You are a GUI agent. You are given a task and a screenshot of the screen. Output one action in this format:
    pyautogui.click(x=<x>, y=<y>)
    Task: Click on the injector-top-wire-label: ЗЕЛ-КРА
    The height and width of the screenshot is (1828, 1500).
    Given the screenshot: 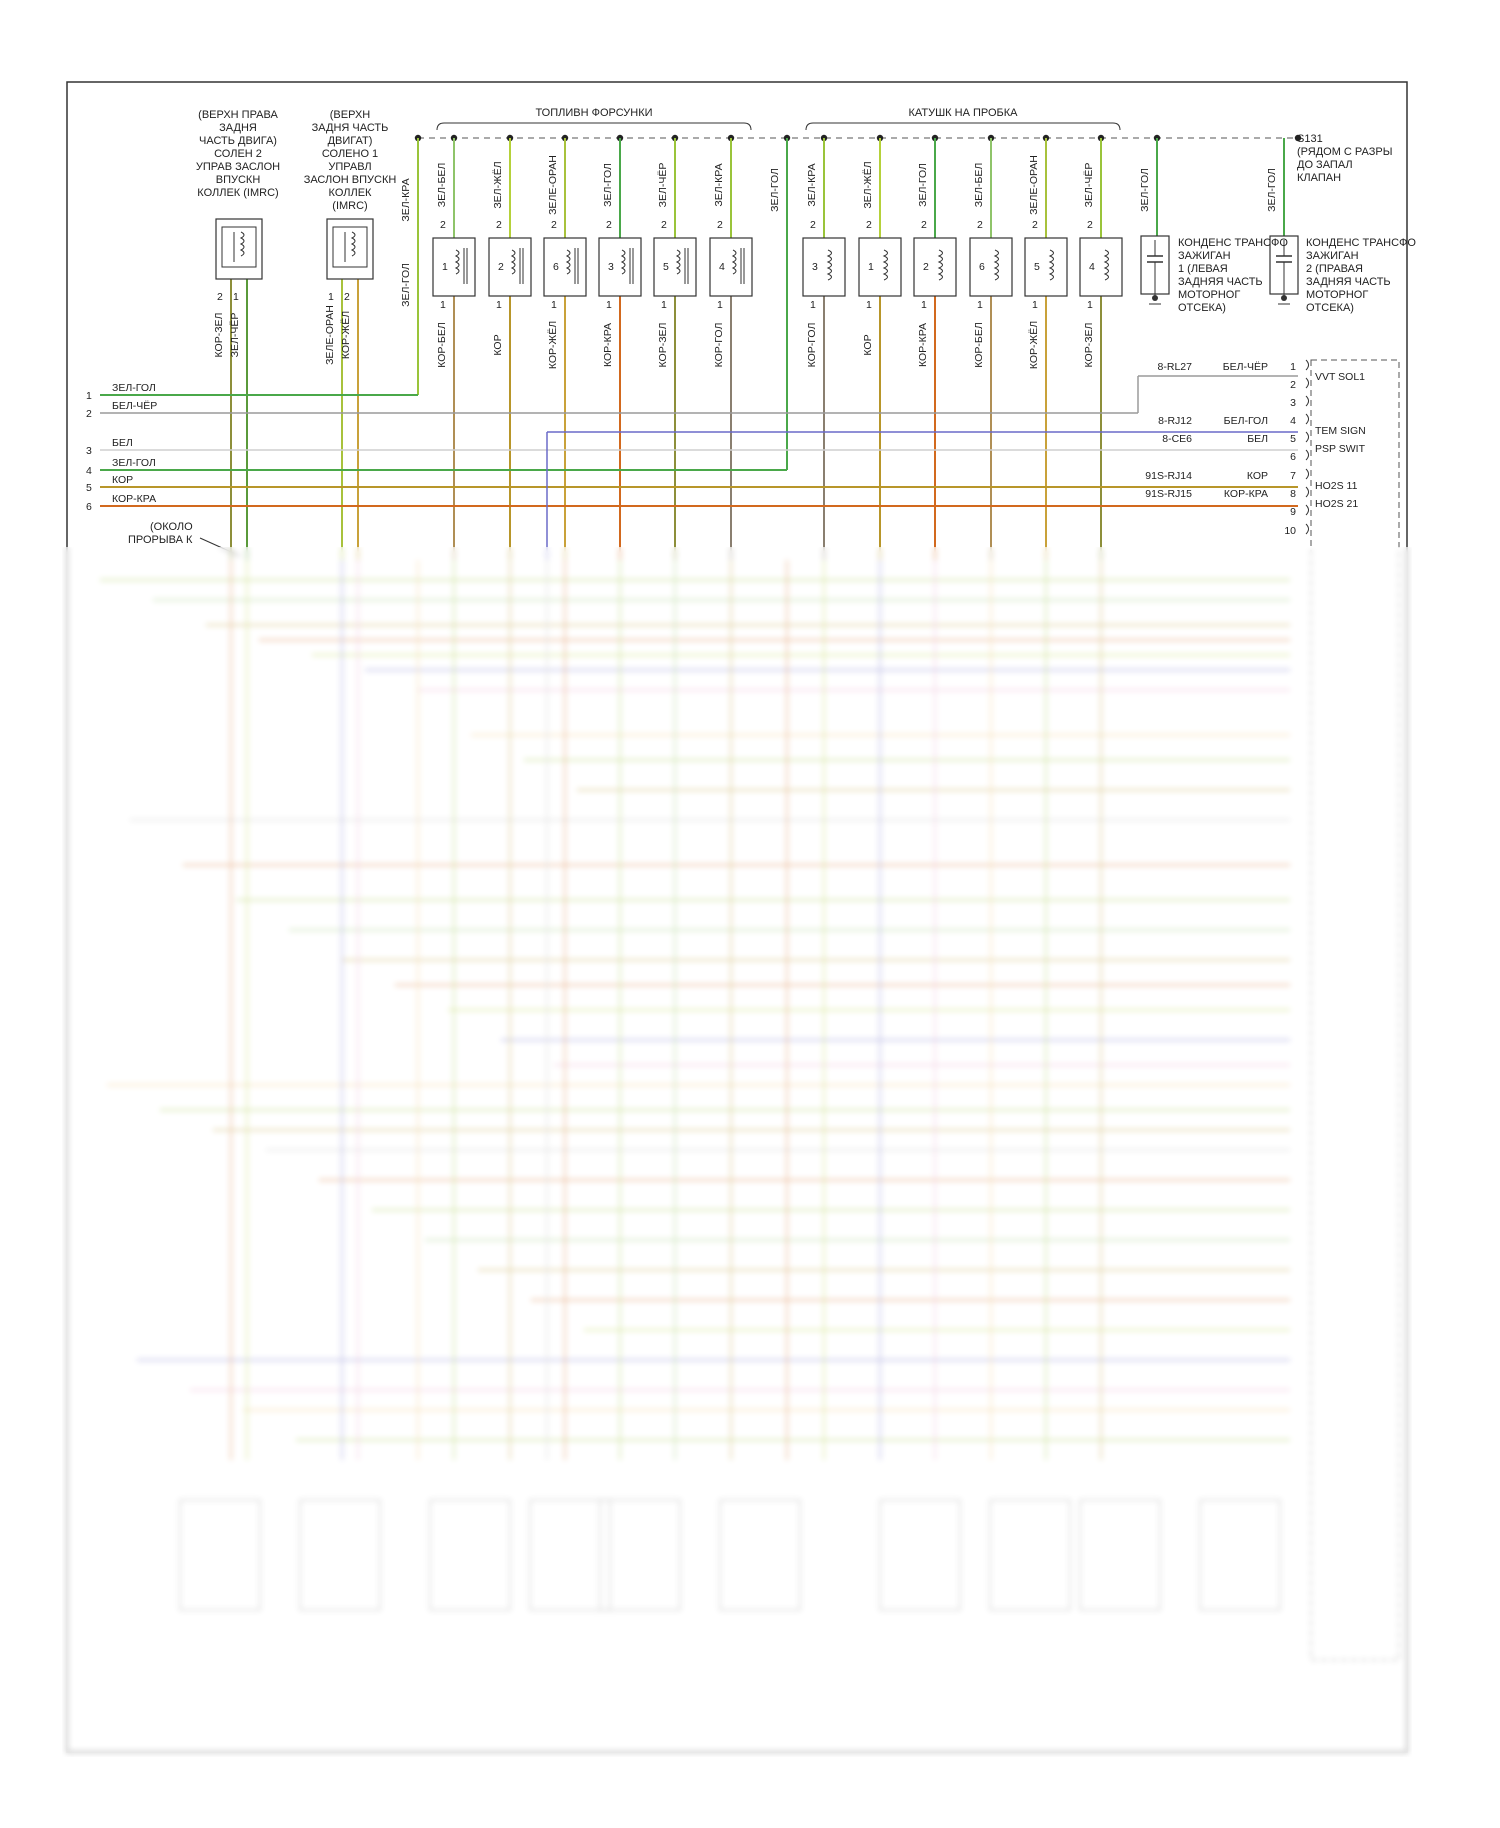 What is the action you would take?
    pyautogui.click(x=719, y=184)
    